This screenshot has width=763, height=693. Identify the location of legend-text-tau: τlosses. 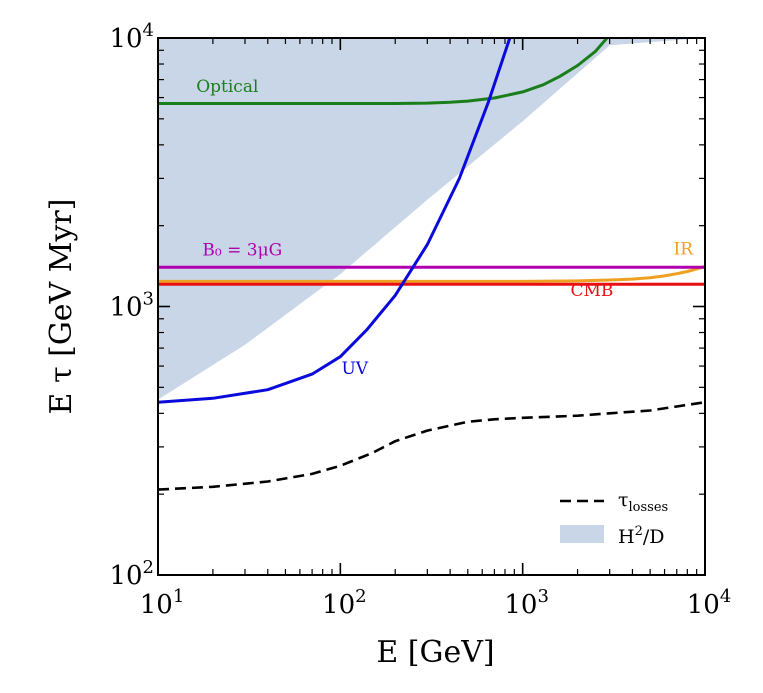
(643, 502).